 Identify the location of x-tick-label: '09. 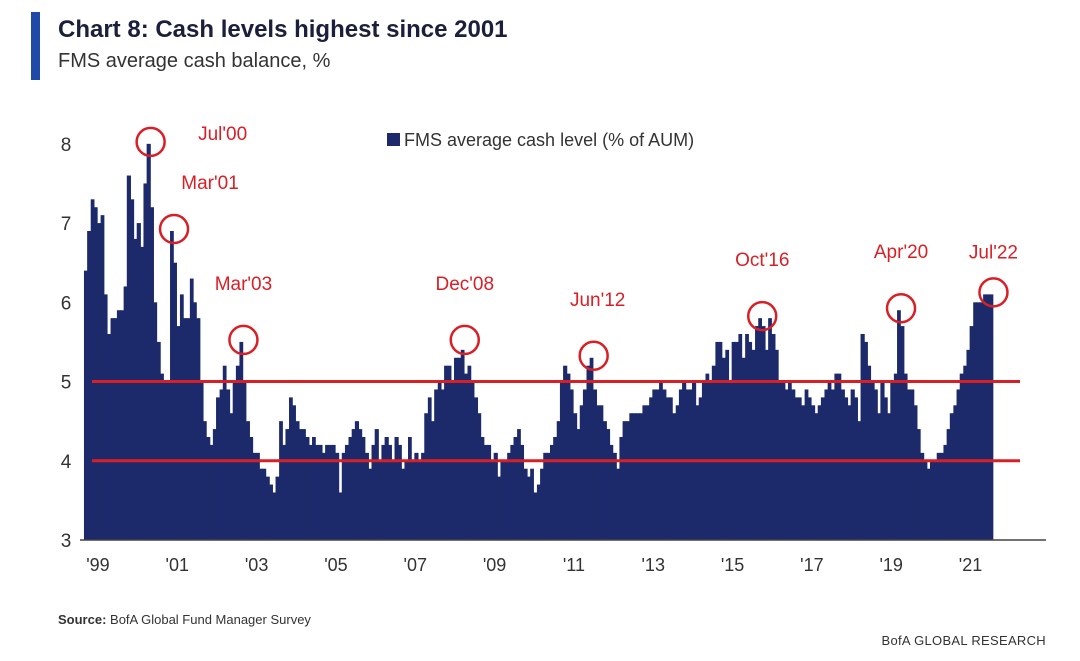
(494, 565).